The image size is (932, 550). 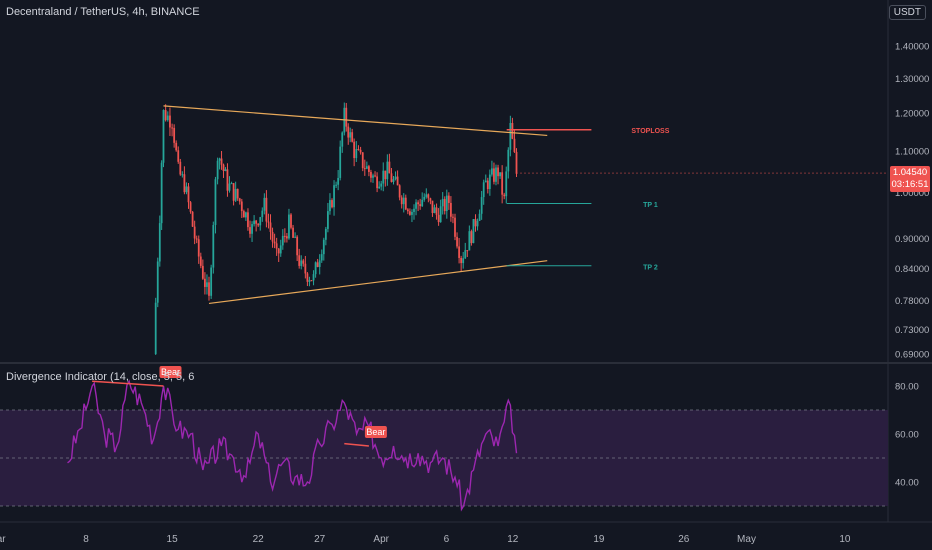 What do you see at coordinates (650, 267) in the screenshot?
I see `level-label: TP 2` at bounding box center [650, 267].